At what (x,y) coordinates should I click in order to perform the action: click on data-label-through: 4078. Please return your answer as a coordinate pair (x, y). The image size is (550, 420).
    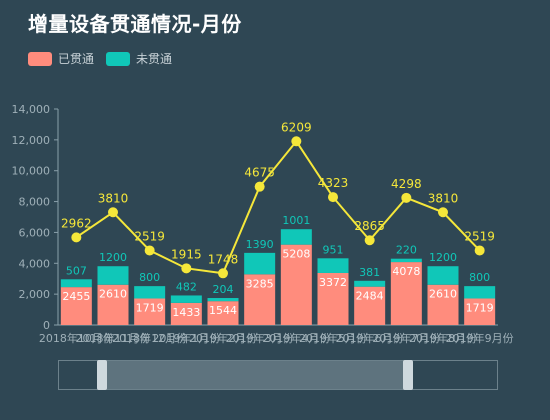
    Looking at the image, I should click on (406, 271).